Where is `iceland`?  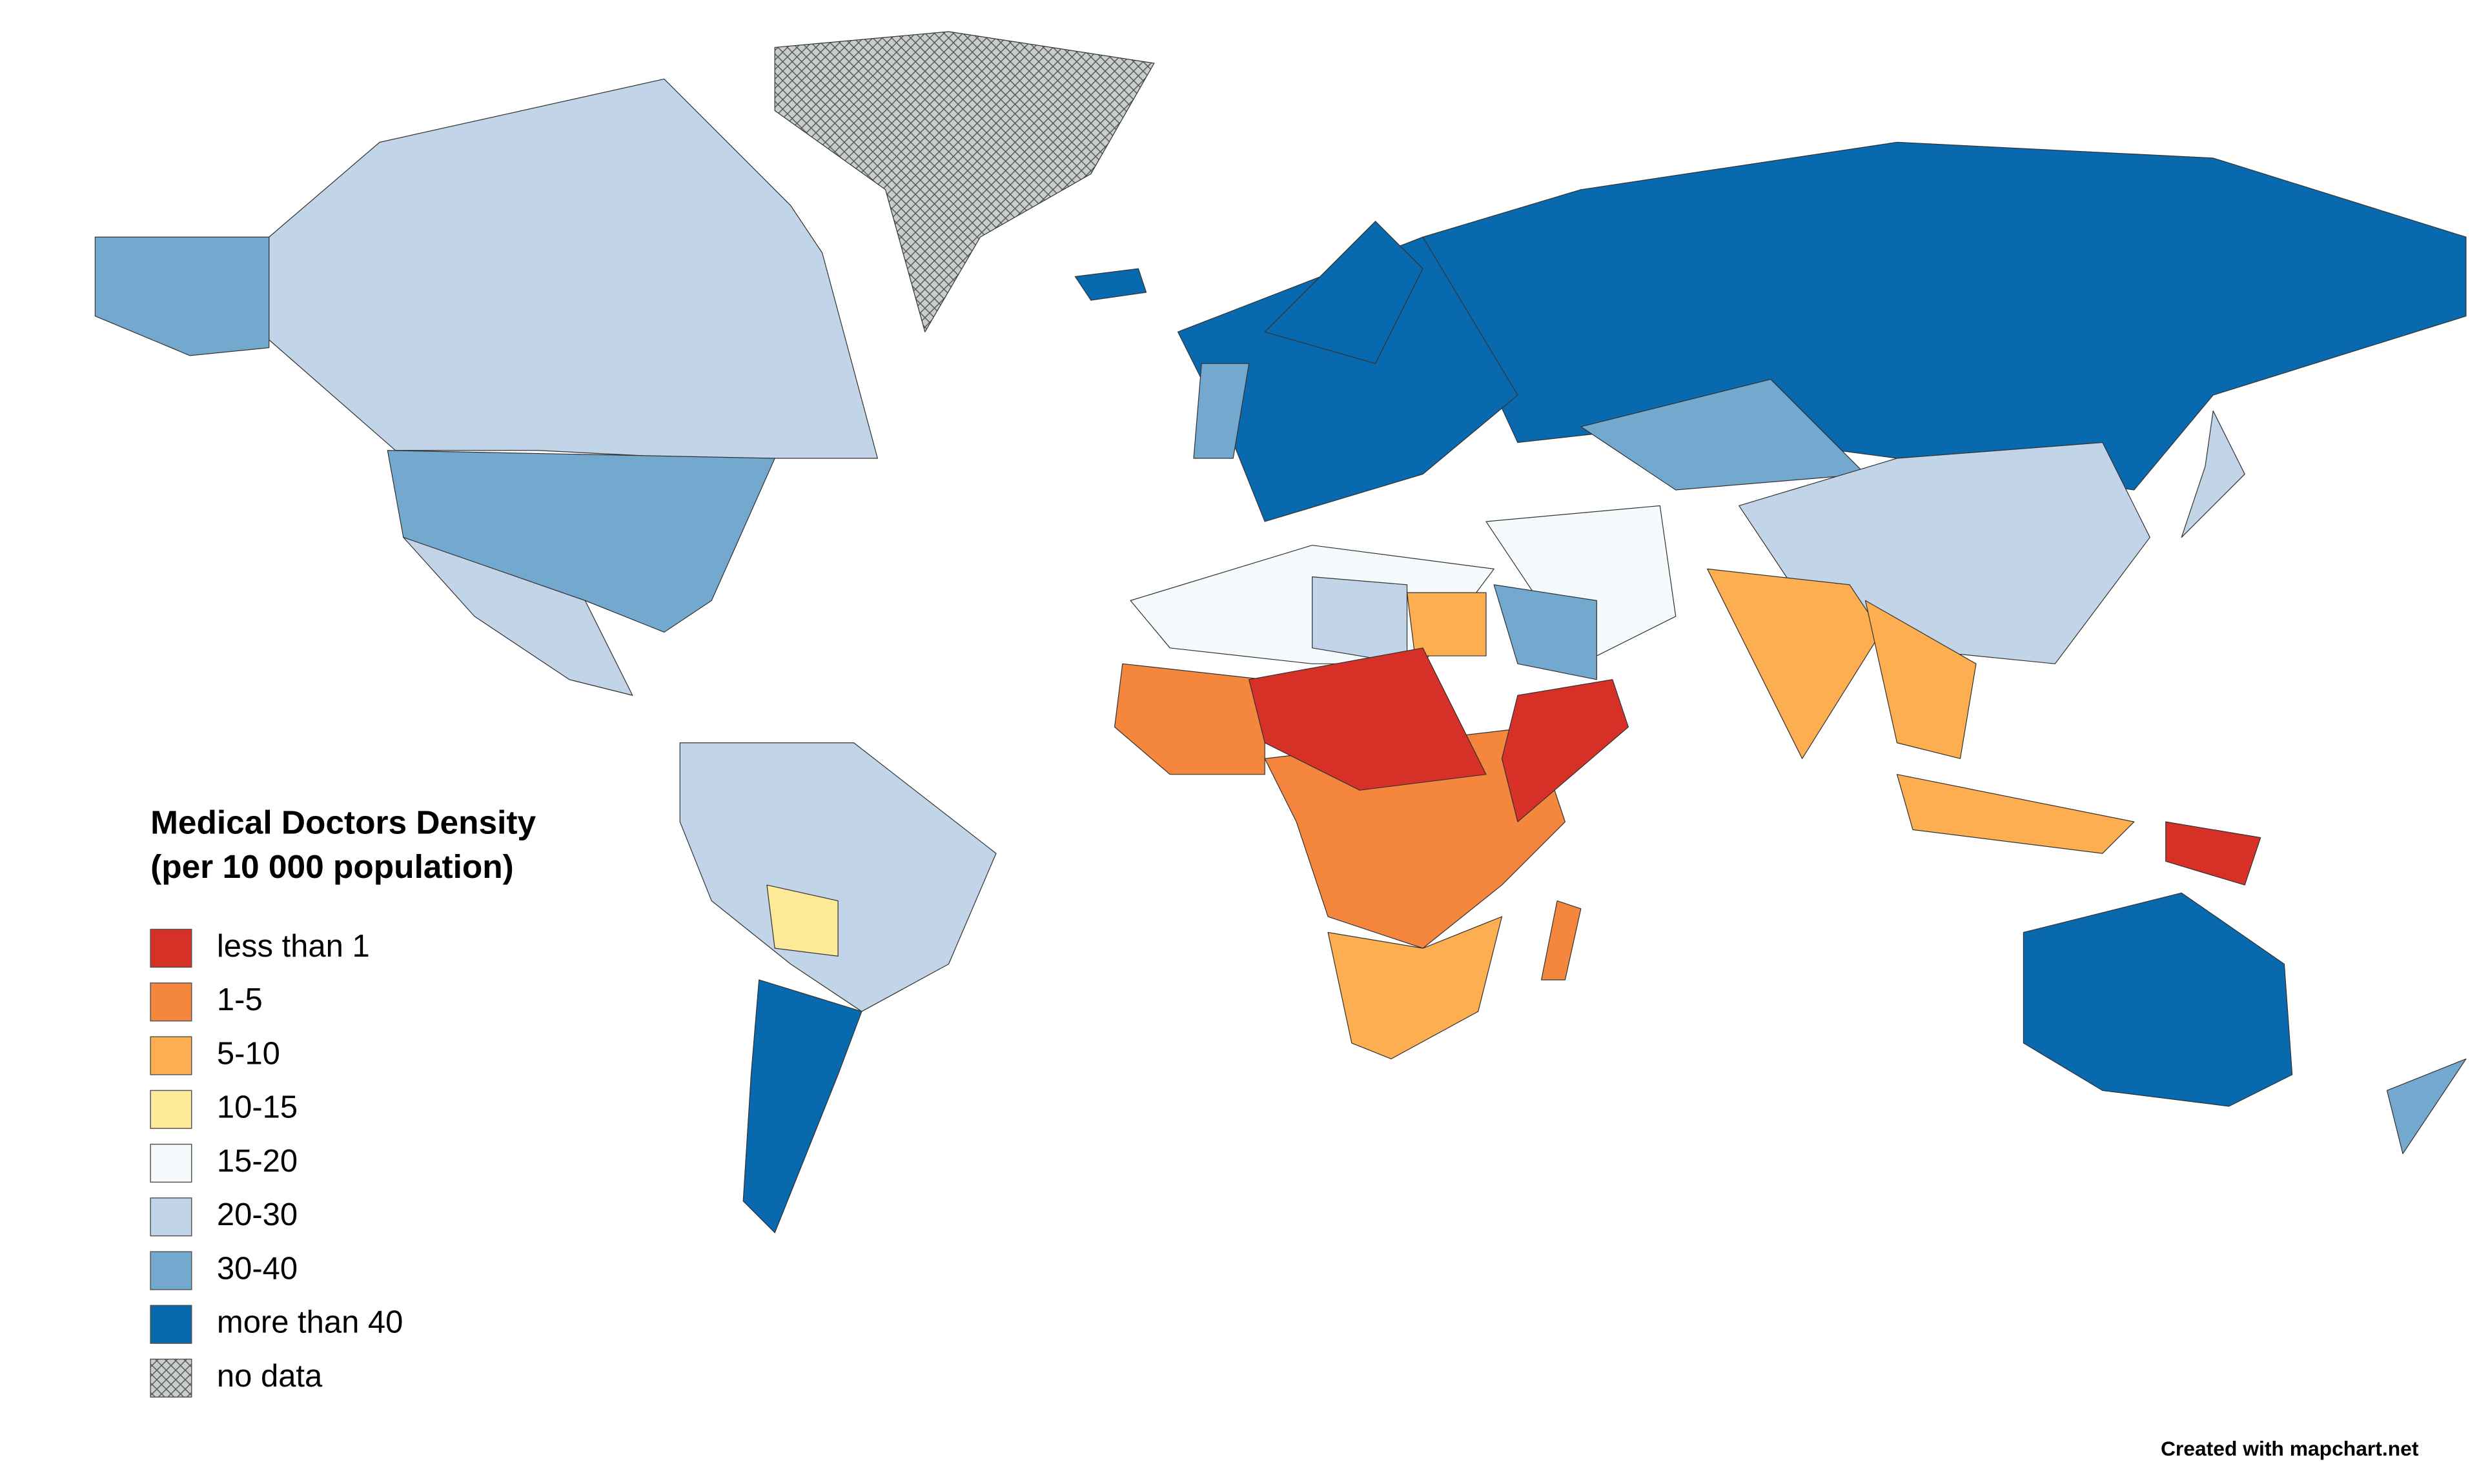
iceland is located at coordinates (1110, 284).